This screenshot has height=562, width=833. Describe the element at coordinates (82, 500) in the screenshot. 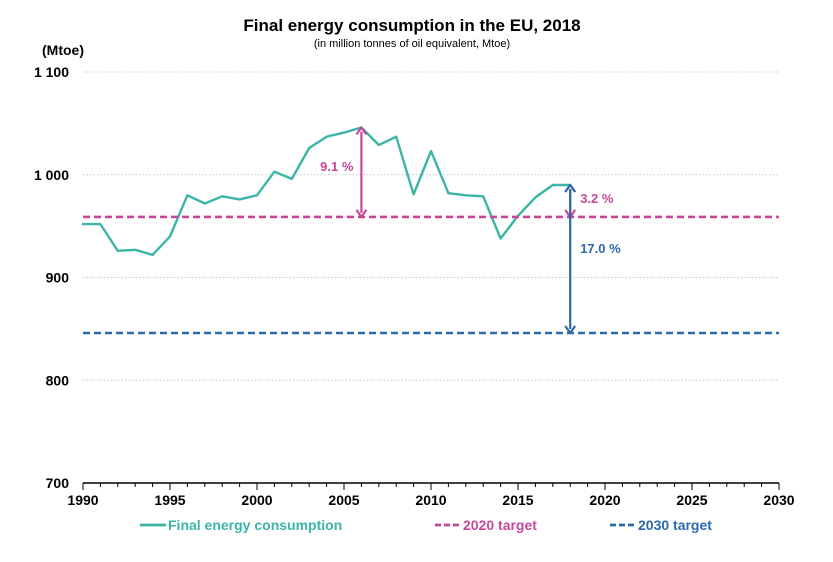

I see `x-tick-label: 1990` at that location.